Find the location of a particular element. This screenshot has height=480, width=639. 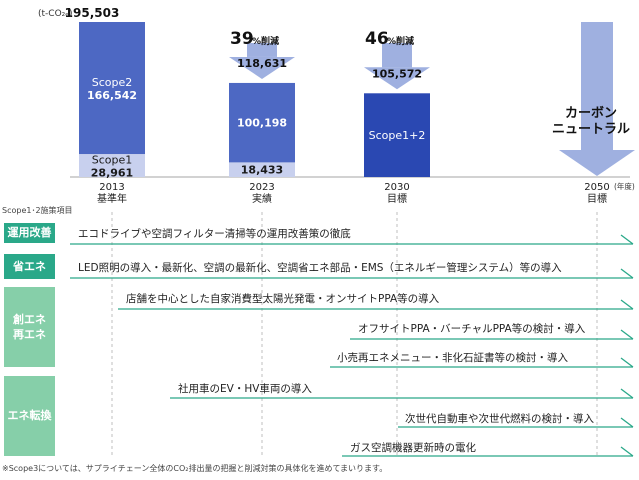

category-renewable: 創エネ 再エネ is located at coordinates (29, 327).